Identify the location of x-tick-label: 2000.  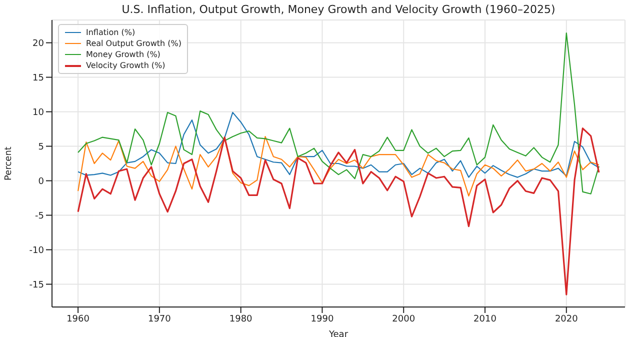
(404, 319).